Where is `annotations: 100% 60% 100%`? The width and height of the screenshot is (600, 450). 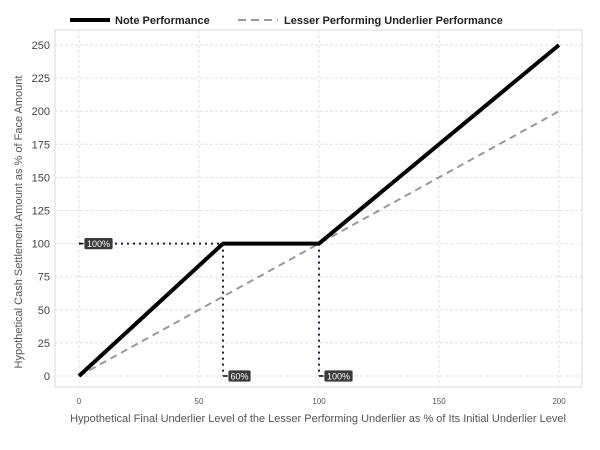 annotations: 100% 60% 100% is located at coordinates (216, 310).